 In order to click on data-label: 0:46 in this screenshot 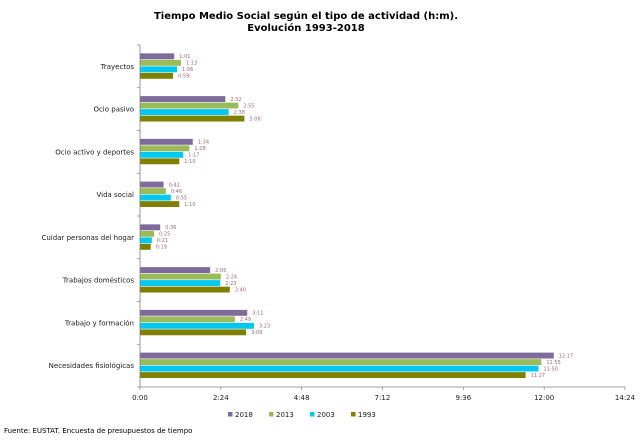, I will do `click(176, 192)`.